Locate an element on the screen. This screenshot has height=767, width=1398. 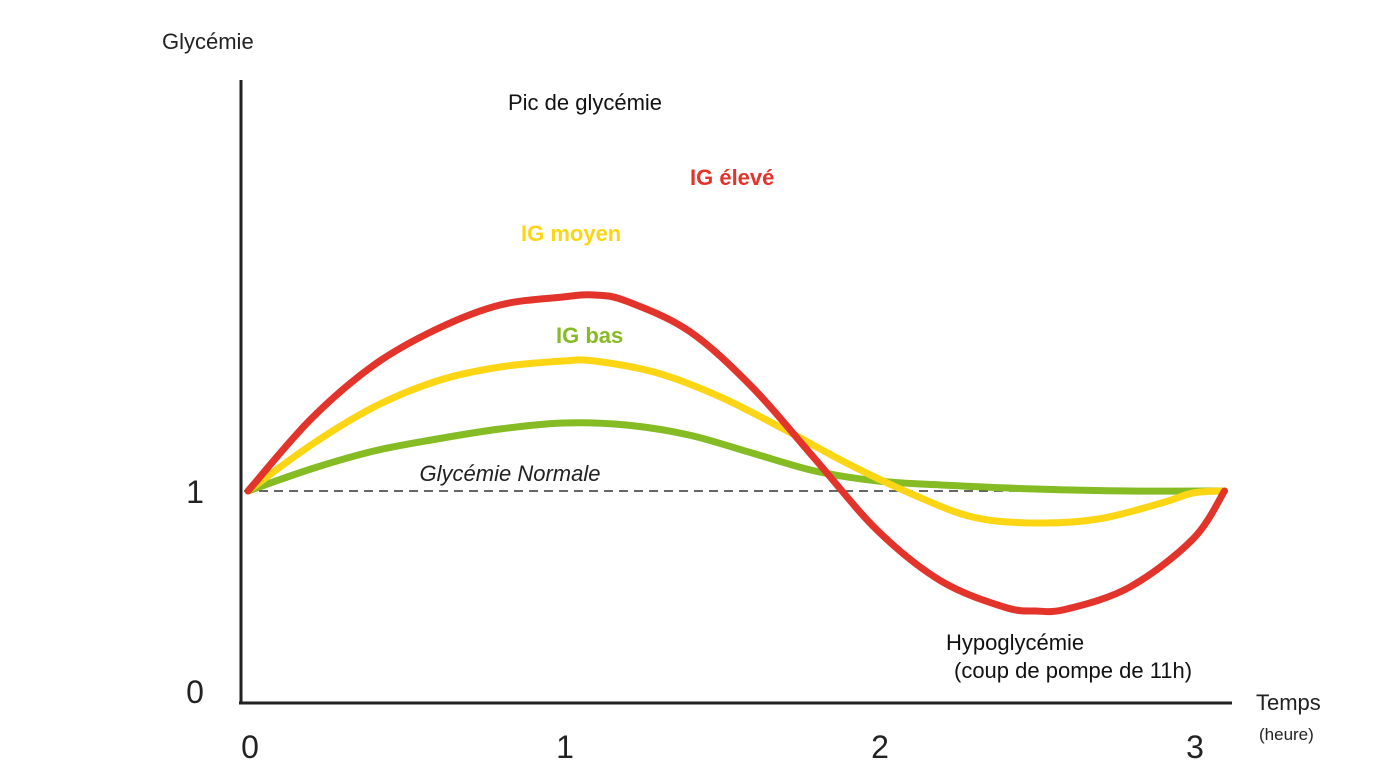
baseline-label: Glycémie Normale is located at coordinates (510, 473).